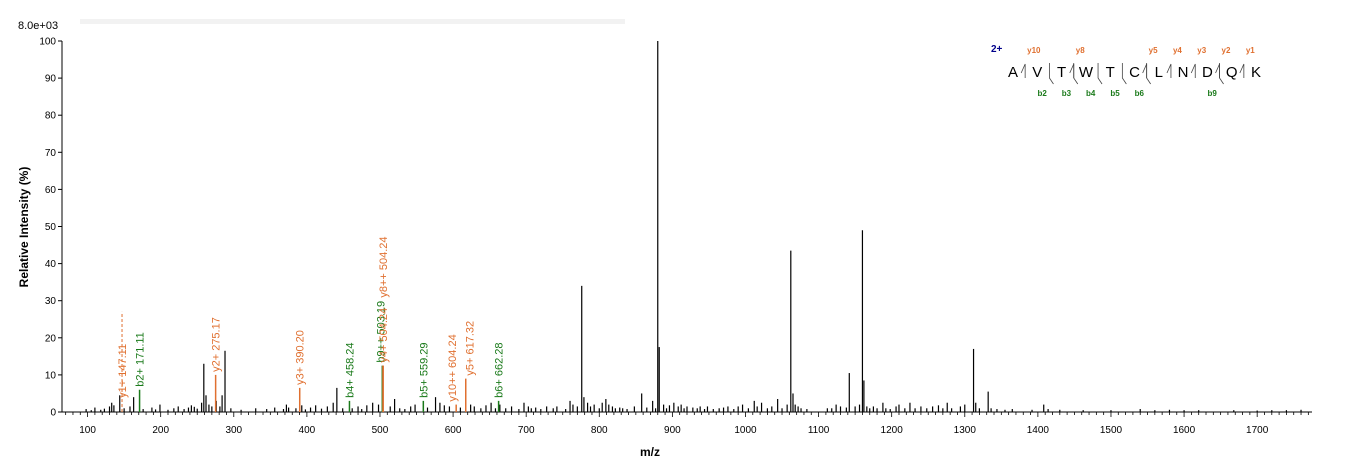 The image size is (1362, 473). What do you see at coordinates (1115, 93) in the screenshot?
I see `b-ion-label: b5` at bounding box center [1115, 93].